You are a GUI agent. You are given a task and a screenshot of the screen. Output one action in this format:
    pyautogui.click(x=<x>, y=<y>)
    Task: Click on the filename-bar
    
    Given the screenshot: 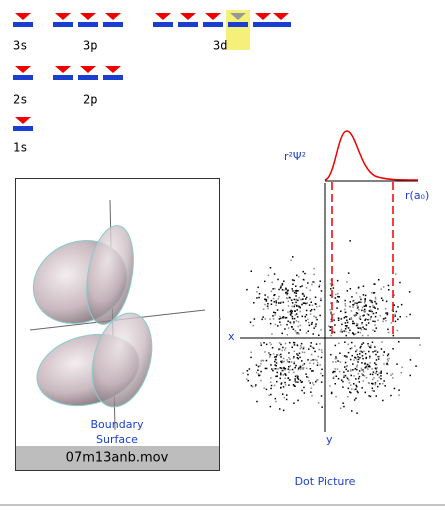 What is the action you would take?
    pyautogui.click(x=117, y=458)
    